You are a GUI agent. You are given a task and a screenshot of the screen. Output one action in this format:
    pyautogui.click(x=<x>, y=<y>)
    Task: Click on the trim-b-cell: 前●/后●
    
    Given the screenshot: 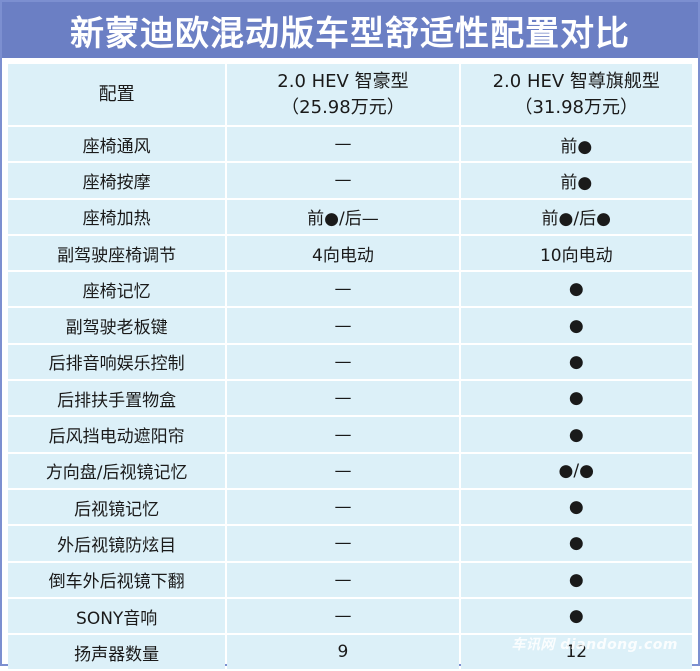 What is the action you would take?
    pyautogui.click(x=576, y=216)
    